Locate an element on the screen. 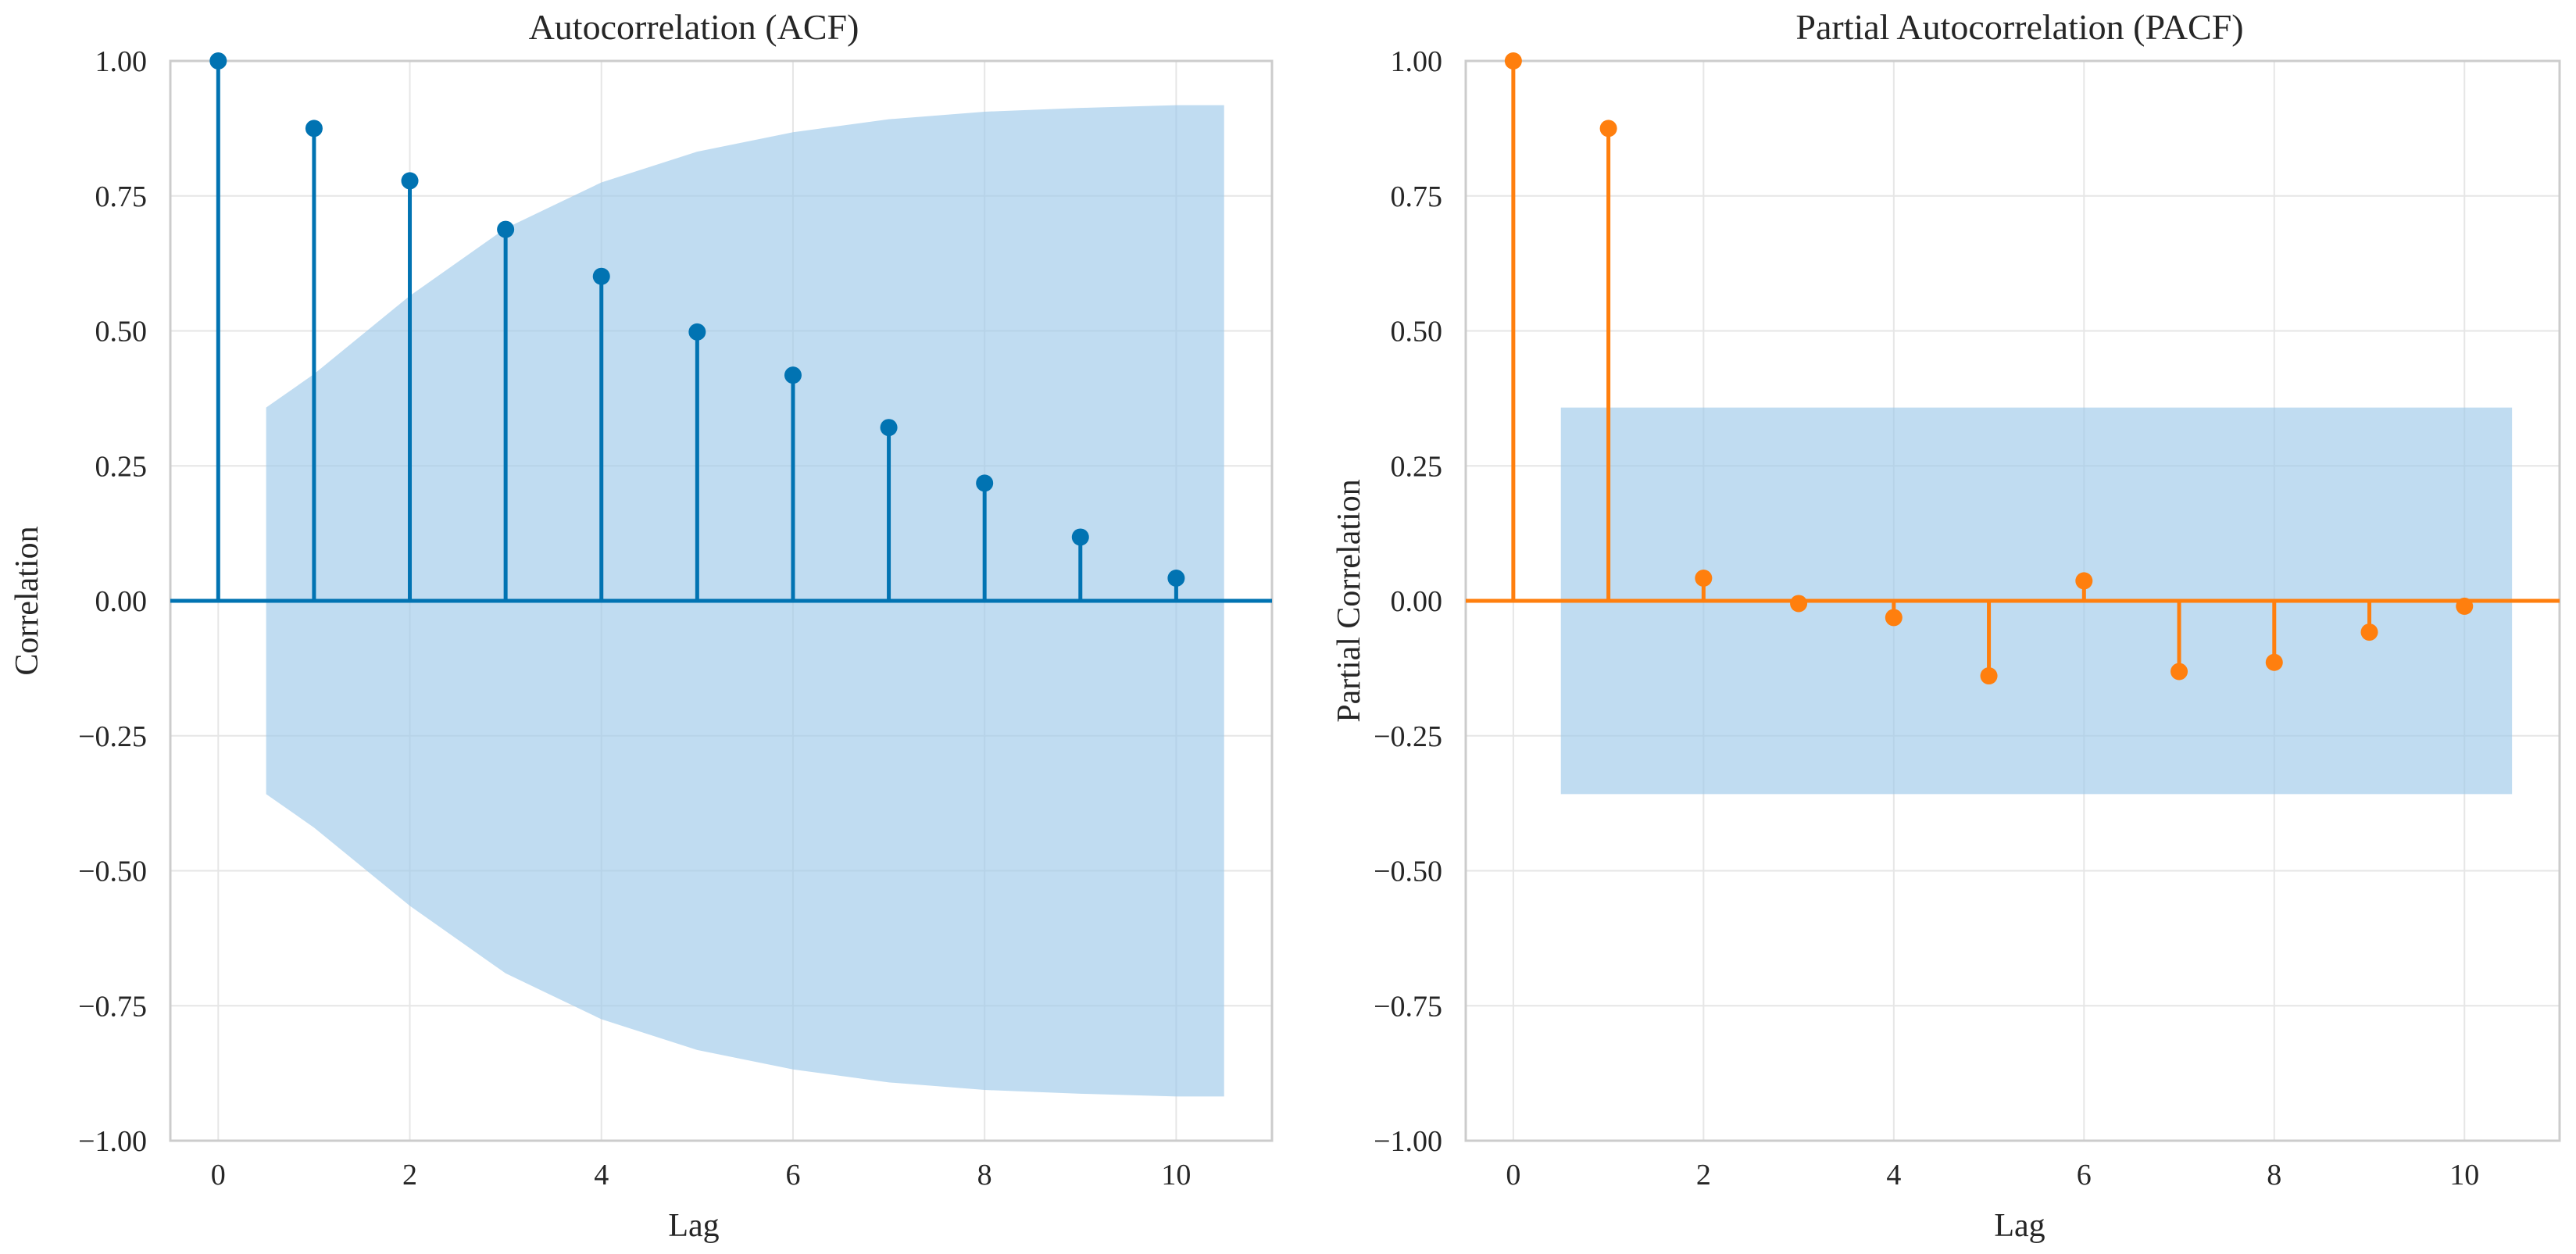 The height and width of the screenshot is (1254, 2576). acf-x-tick-label: 0 is located at coordinates (218, 1175).